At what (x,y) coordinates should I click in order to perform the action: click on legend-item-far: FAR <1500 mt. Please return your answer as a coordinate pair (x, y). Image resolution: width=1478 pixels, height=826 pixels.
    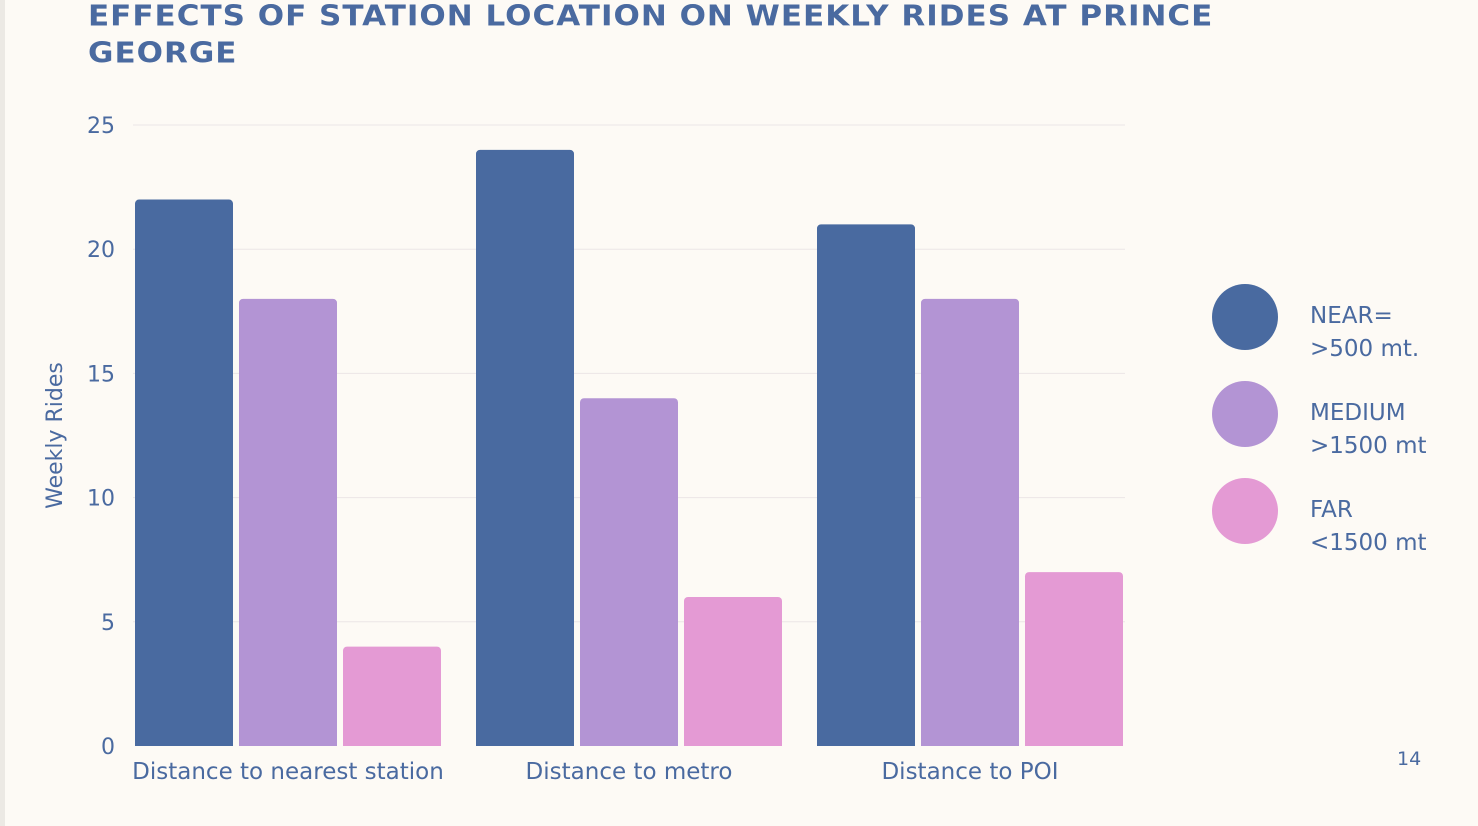
    Looking at the image, I should click on (1332, 526).